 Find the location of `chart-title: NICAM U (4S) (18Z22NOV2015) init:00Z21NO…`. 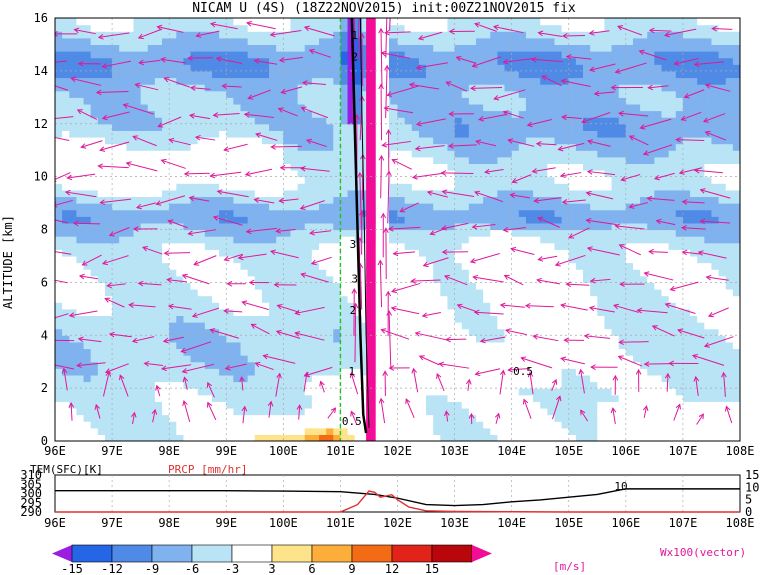

chart-title: NICAM U (4S) (18Z22NOV2015) init:00Z21NO… is located at coordinates (384, 8).